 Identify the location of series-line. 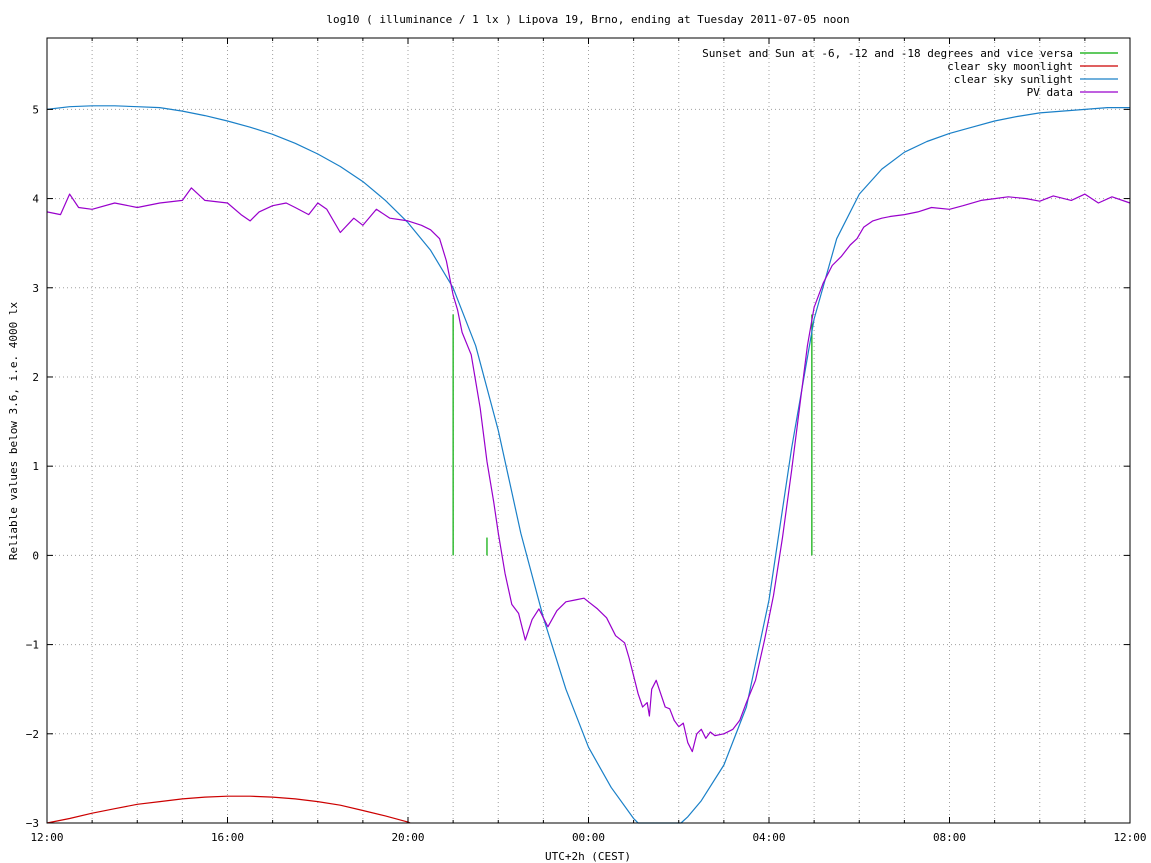
(228, 809).